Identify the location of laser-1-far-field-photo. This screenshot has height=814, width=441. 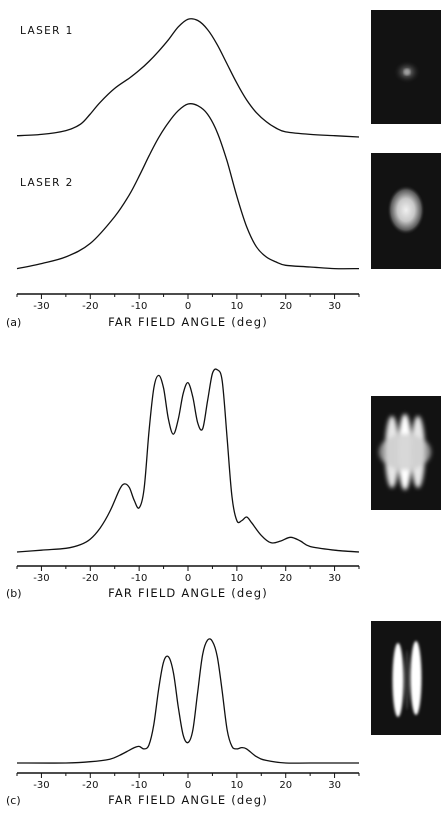
(406, 67).